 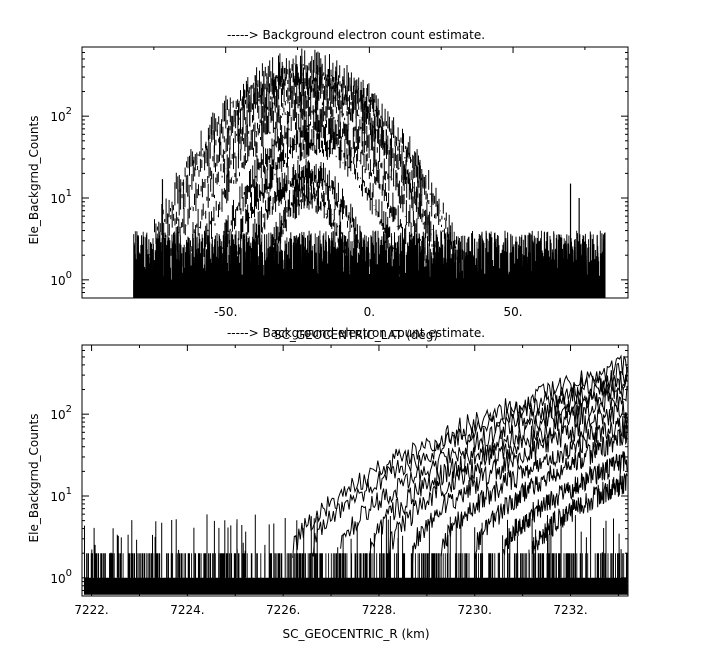 What do you see at coordinates (379, 610) in the screenshot?
I see `x-tick-label: 7228.` at bounding box center [379, 610].